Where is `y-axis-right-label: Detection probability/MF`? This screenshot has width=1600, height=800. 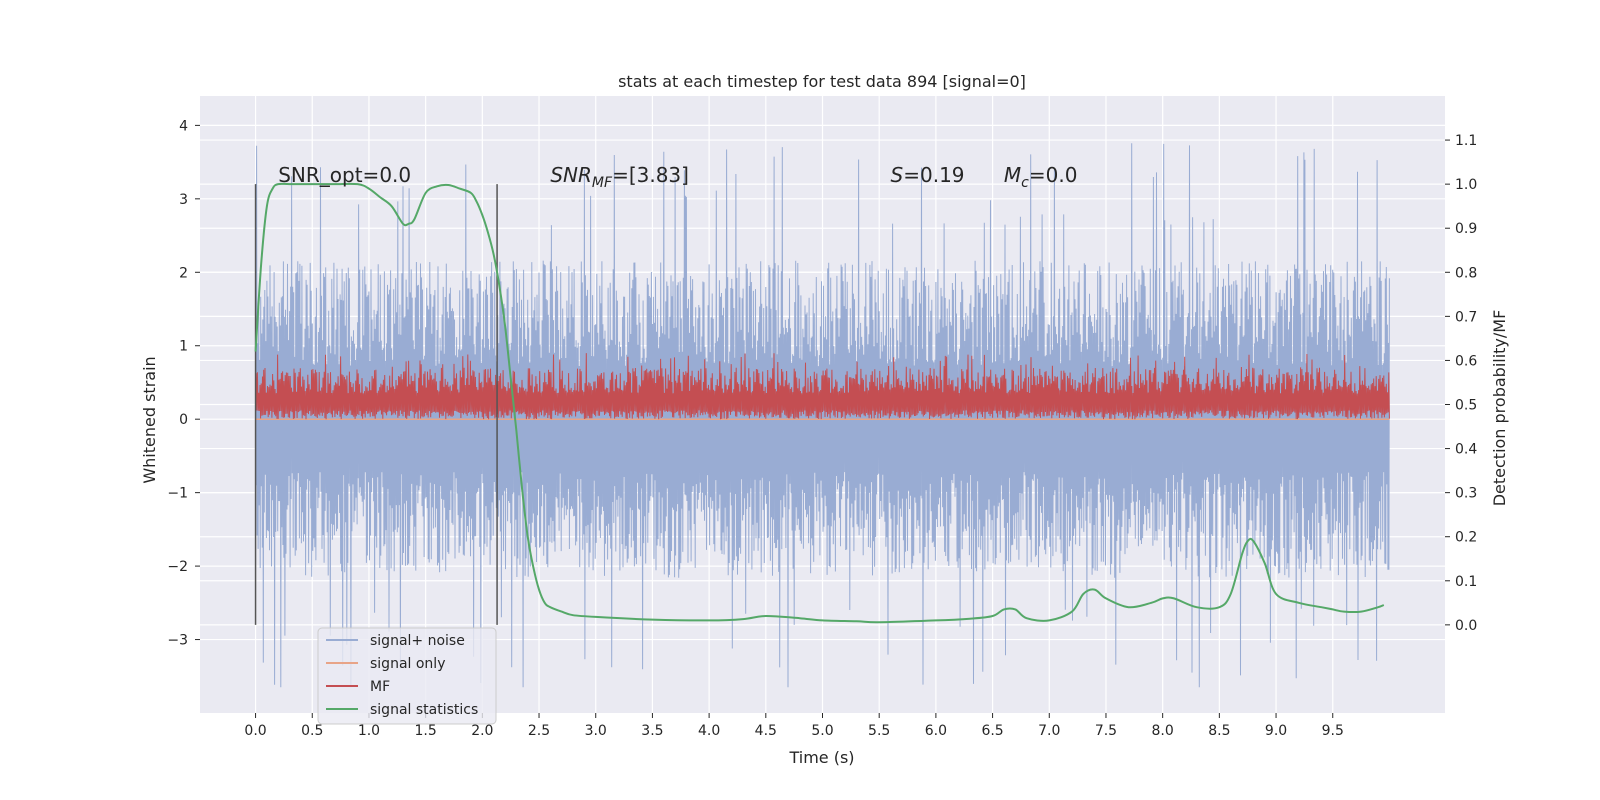
y-axis-right-label: Detection probability/MF is located at coordinates (1499, 408).